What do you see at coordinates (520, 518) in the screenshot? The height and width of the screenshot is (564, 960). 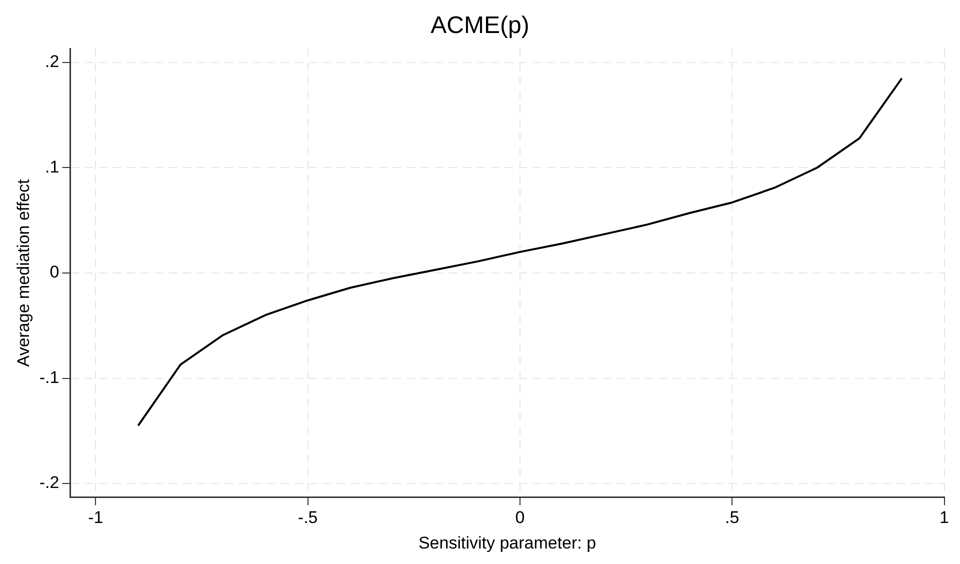 I see `x-tick-label: 0` at bounding box center [520, 518].